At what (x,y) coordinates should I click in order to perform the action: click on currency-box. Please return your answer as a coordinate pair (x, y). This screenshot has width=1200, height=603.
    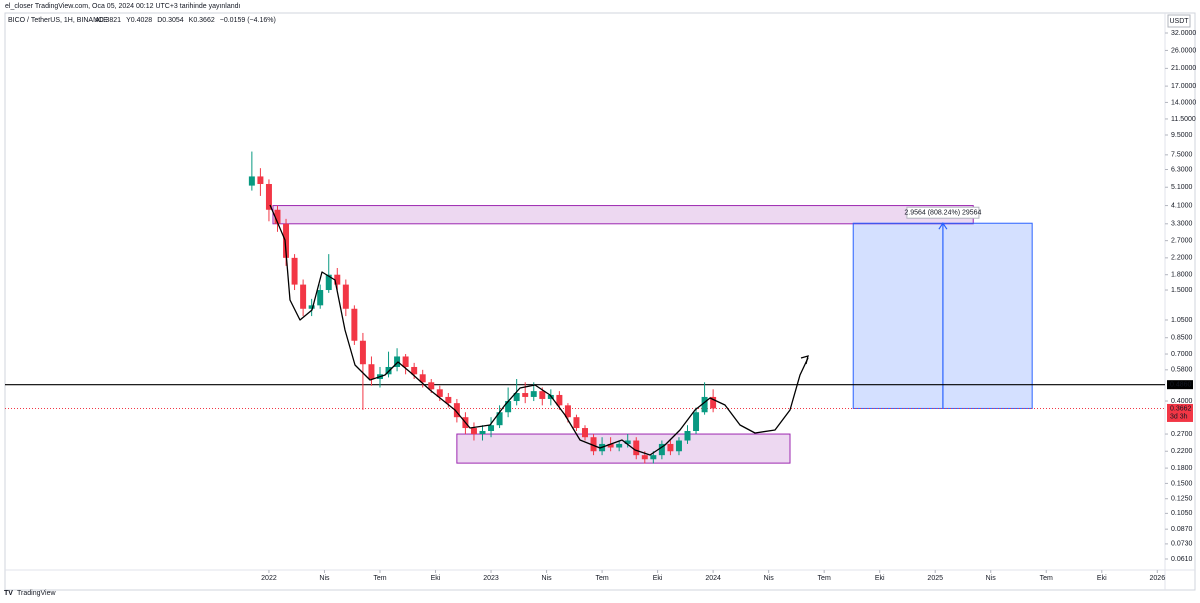
    Looking at the image, I should click on (1179, 21).